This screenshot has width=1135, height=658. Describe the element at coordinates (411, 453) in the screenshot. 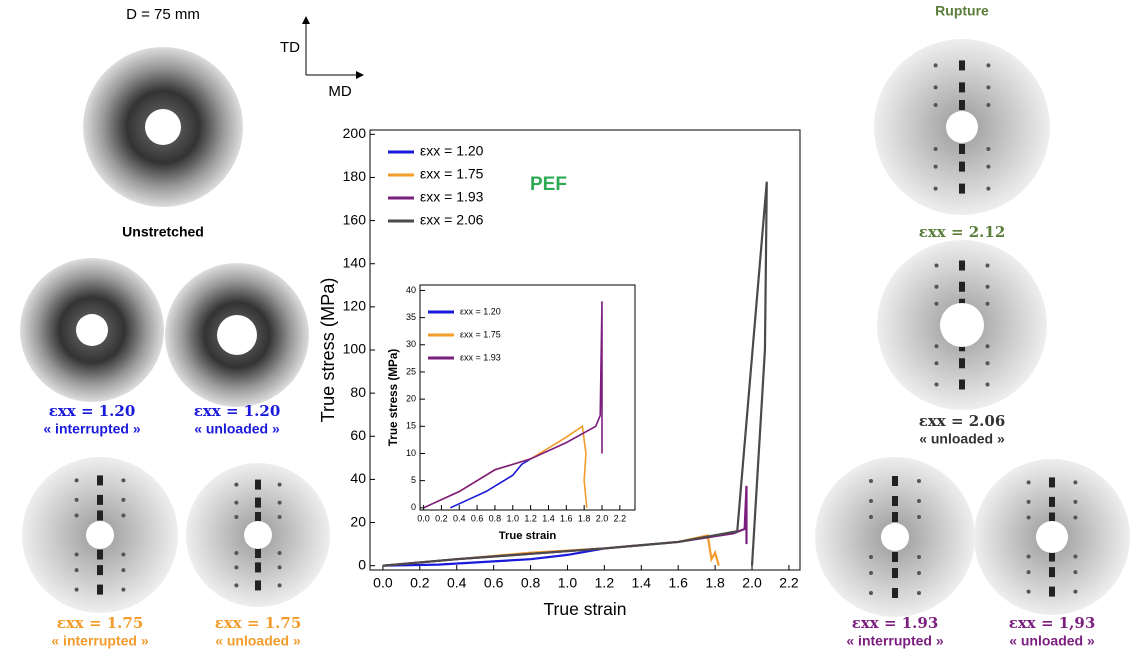

I see `y-tick-label: 10` at that location.